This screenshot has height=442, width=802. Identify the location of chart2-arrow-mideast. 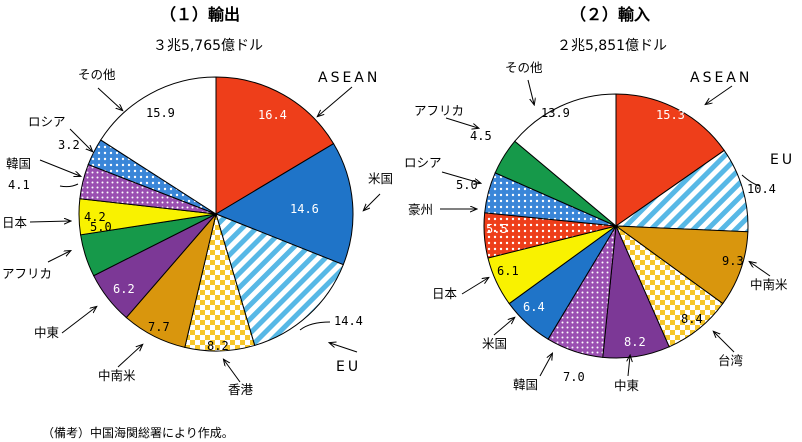
(629, 366).